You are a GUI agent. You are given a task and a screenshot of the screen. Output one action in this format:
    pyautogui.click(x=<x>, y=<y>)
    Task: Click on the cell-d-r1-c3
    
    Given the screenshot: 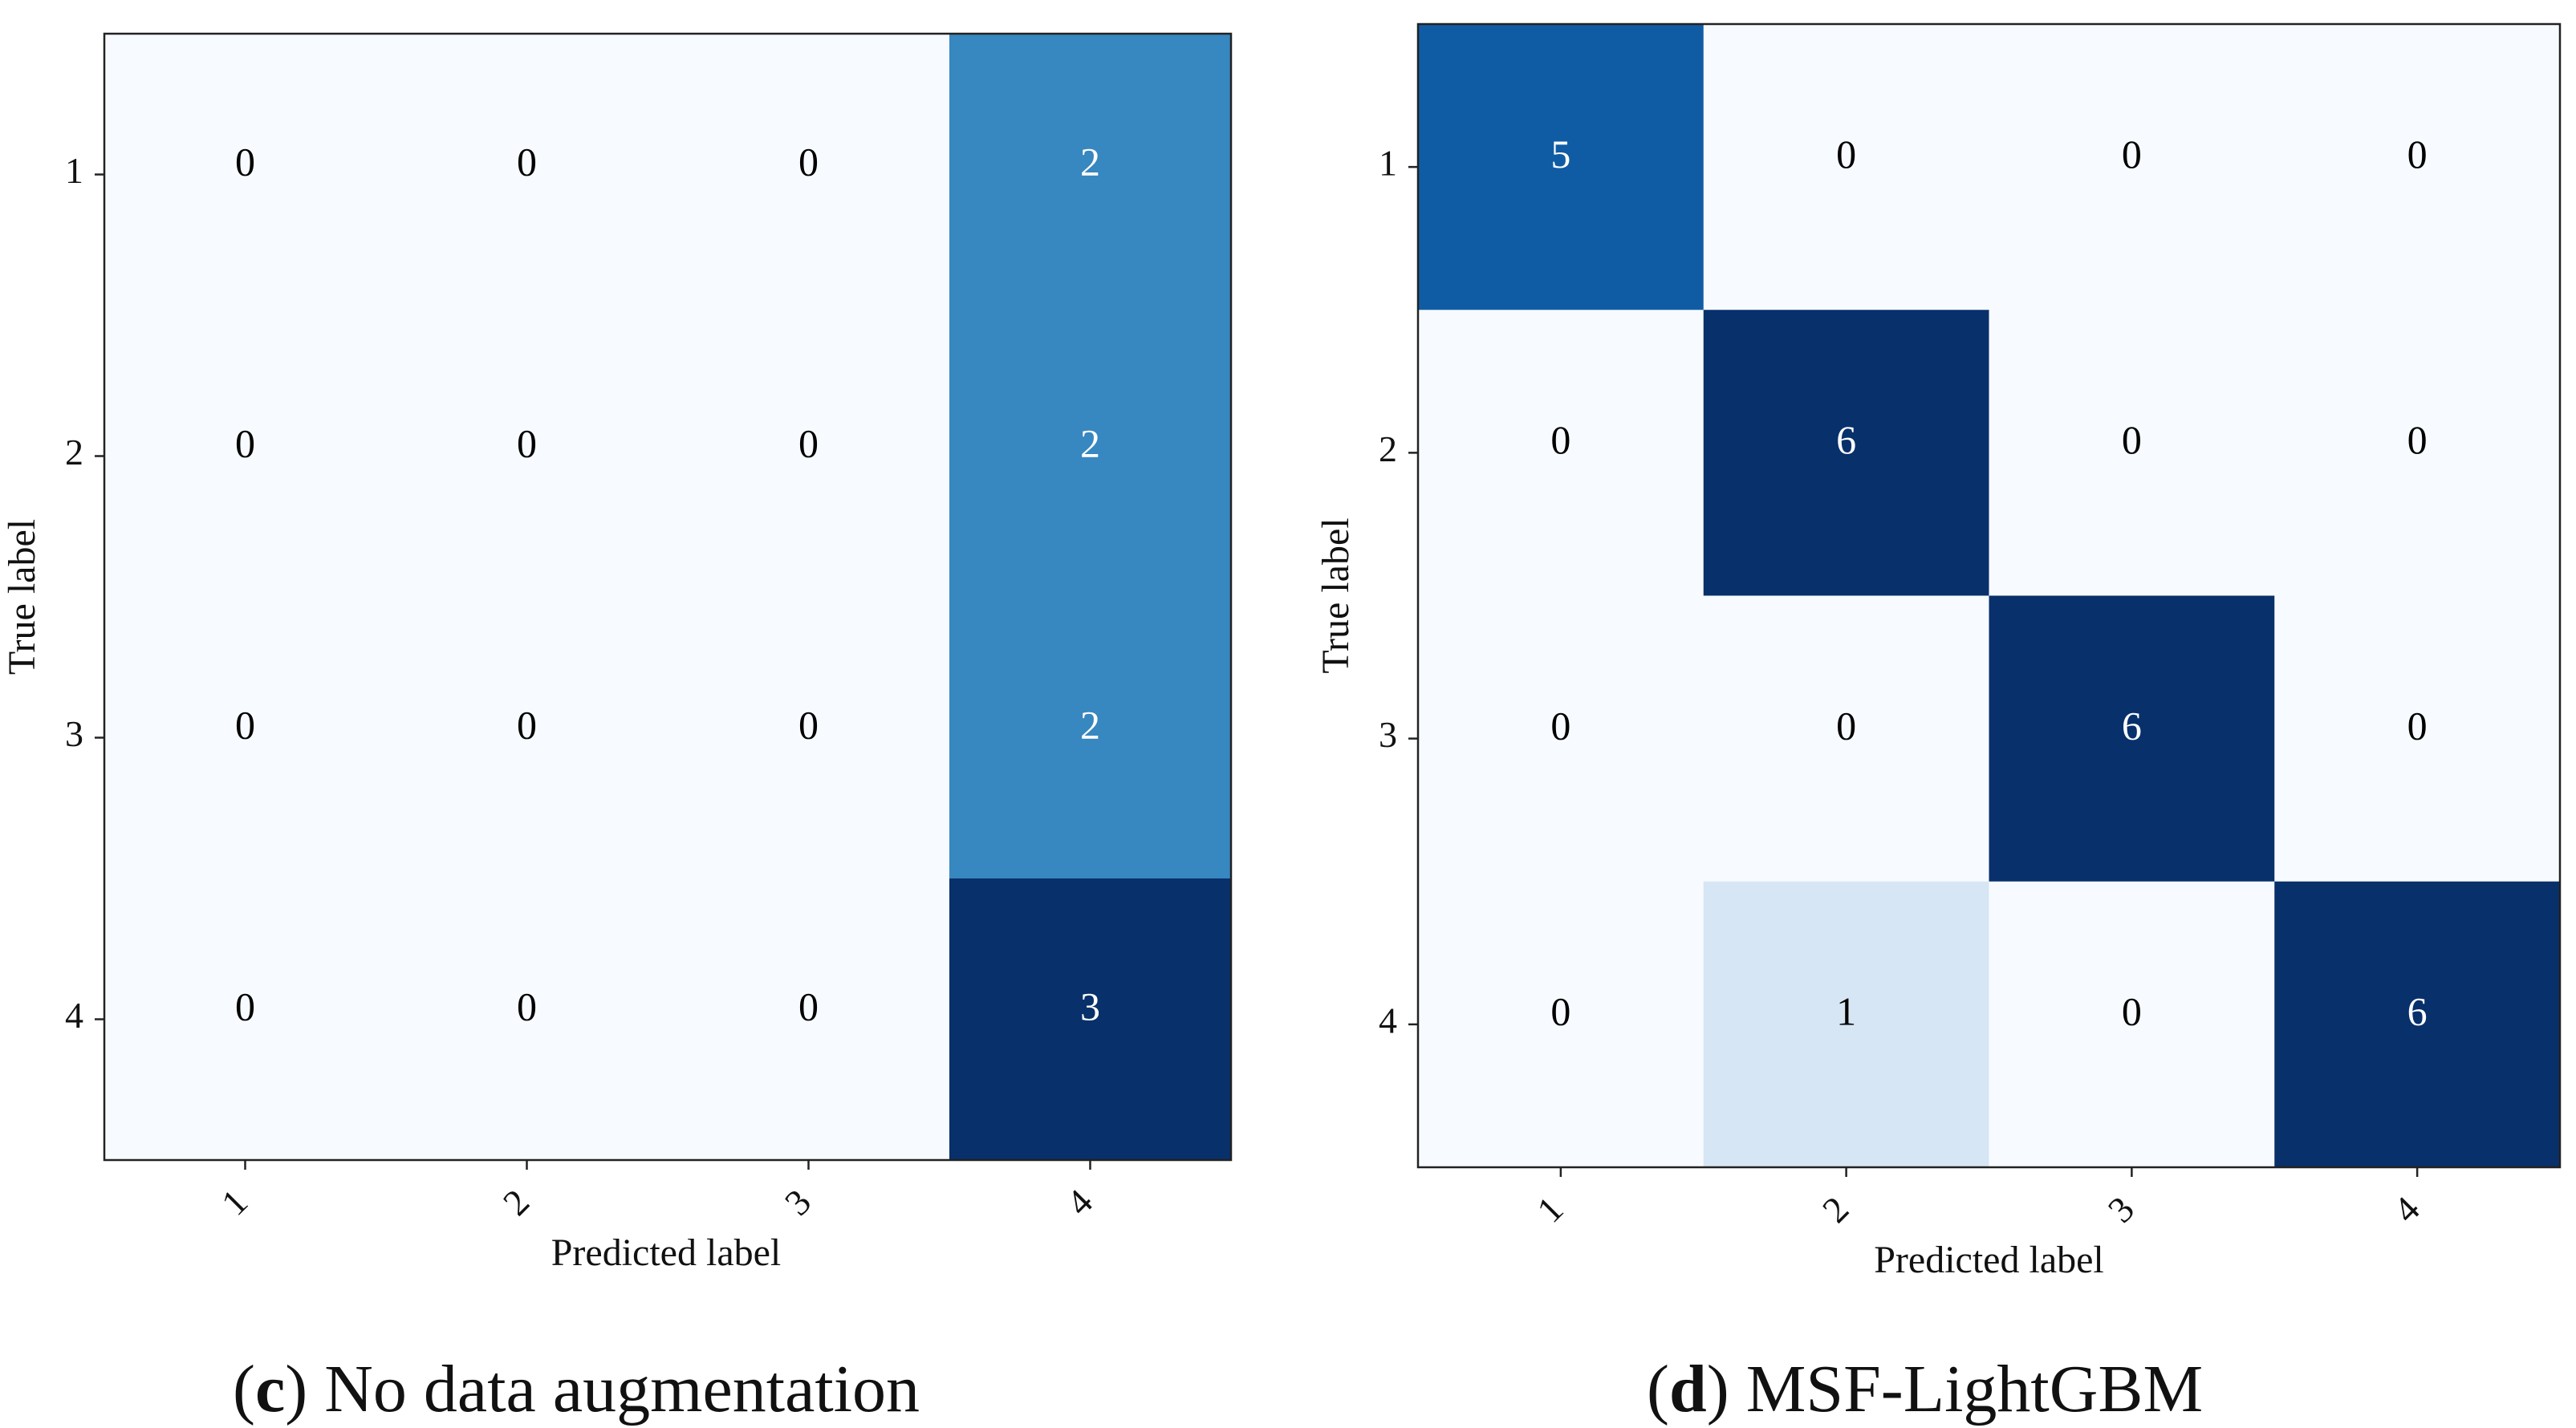 What is the action you would take?
    pyautogui.click(x=2132, y=167)
    